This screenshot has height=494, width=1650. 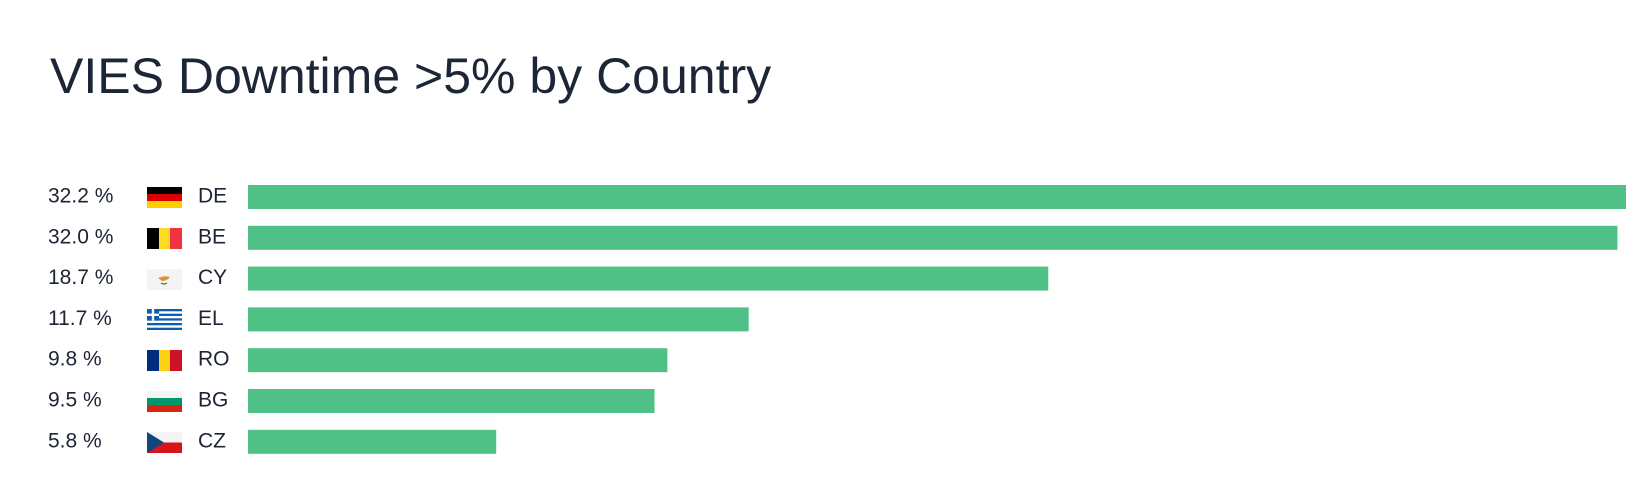 I want to click on category-label: RO, so click(x=214, y=359).